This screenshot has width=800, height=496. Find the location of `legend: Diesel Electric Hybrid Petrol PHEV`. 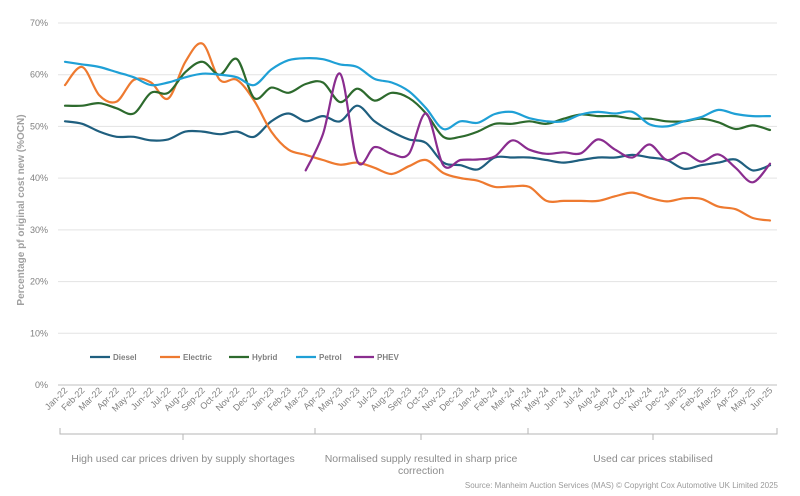

legend: Diesel Electric Hybrid Petrol PHEV is located at coordinates (244, 357).